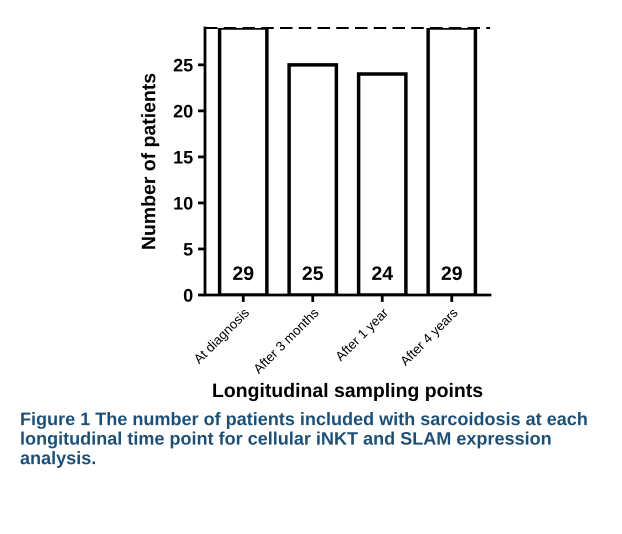  What do you see at coordinates (382, 273) in the screenshot?
I see `data-label: 24` at bounding box center [382, 273].